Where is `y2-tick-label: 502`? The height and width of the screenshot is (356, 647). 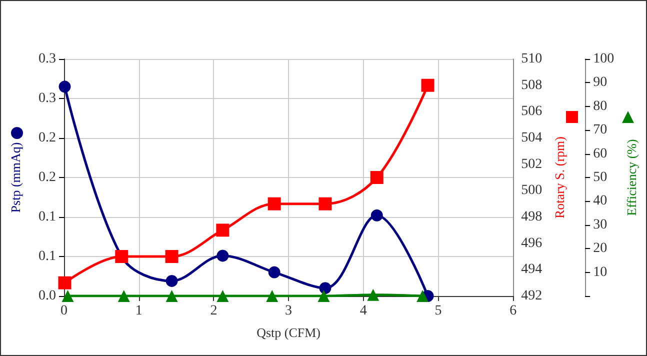 y2-tick-label: 502 is located at coordinates (531, 164).